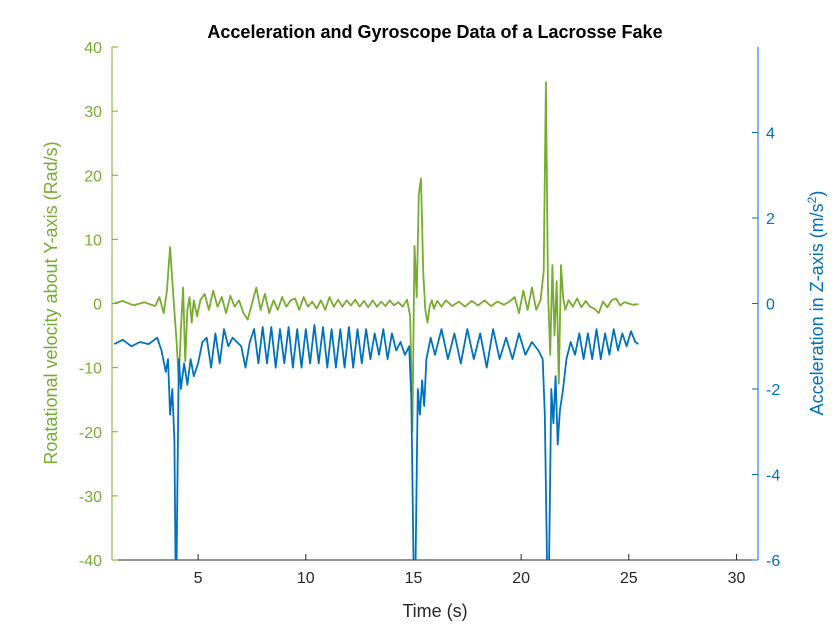 This screenshot has height=630, width=840. Describe the element at coordinates (90, 497) in the screenshot. I see `left-tick-label: -30` at that location.